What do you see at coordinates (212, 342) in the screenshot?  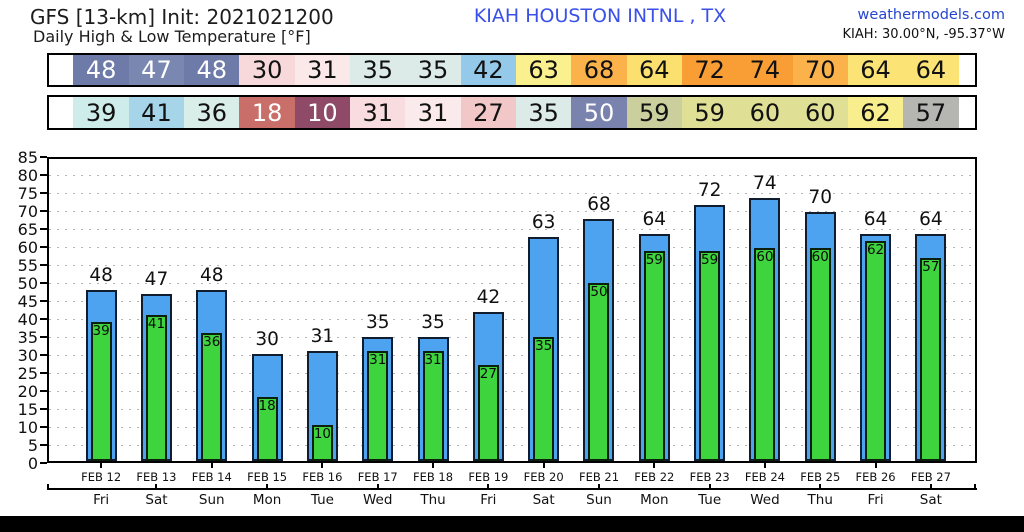 I see `bar-low-label: 36` at bounding box center [212, 342].